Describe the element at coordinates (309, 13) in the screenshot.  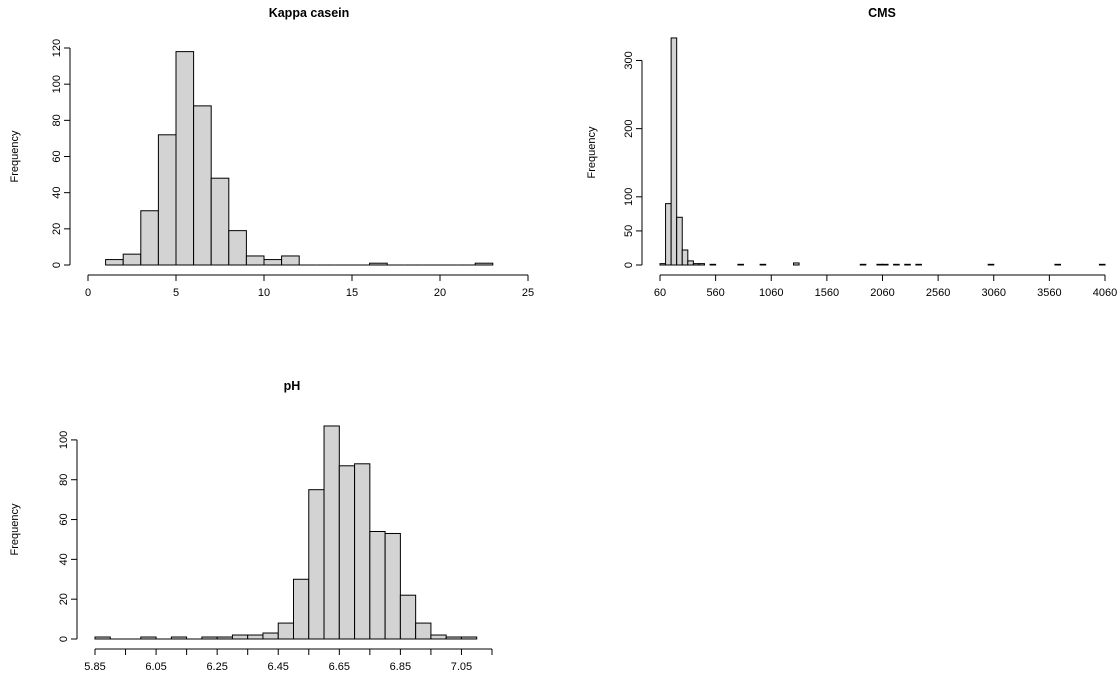
I see `chart-title: Kappa casein` at that location.